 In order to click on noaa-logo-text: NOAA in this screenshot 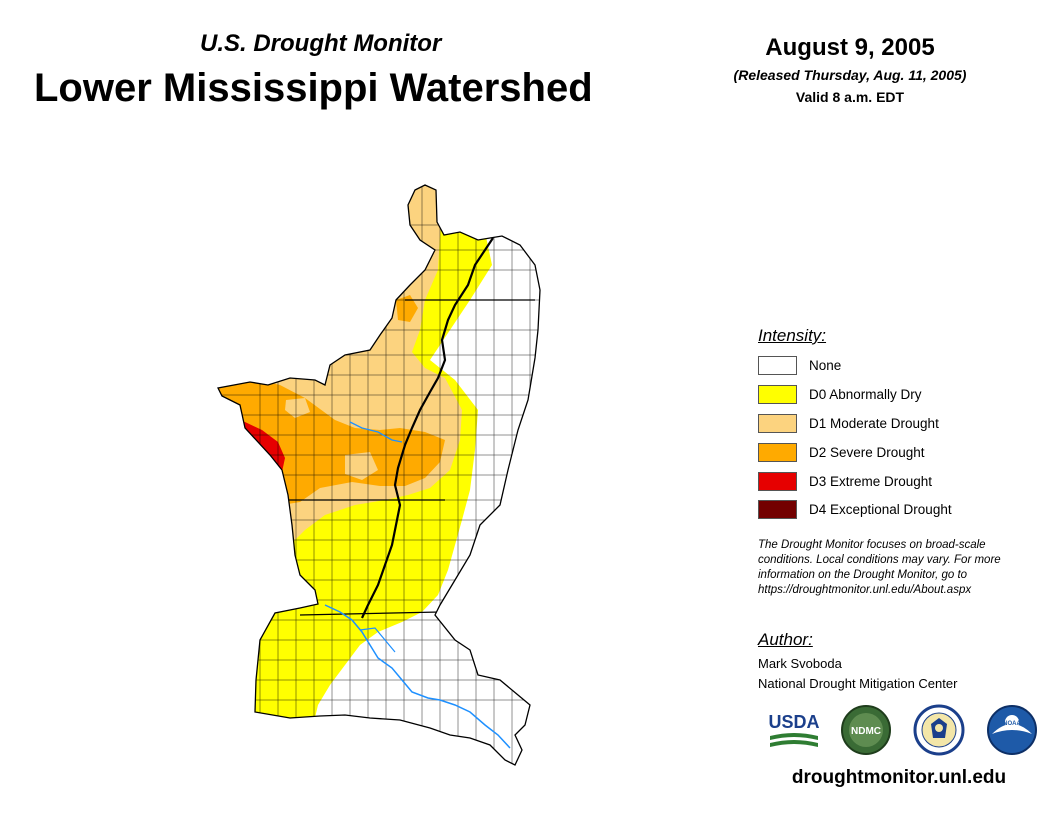, I will do `click(1012, 724)`.